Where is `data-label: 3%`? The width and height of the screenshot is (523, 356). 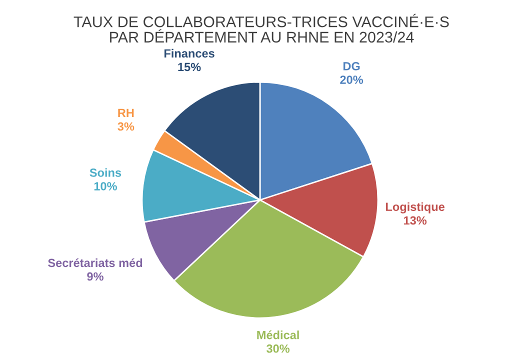 data-label: 3% is located at coordinates (126, 126).